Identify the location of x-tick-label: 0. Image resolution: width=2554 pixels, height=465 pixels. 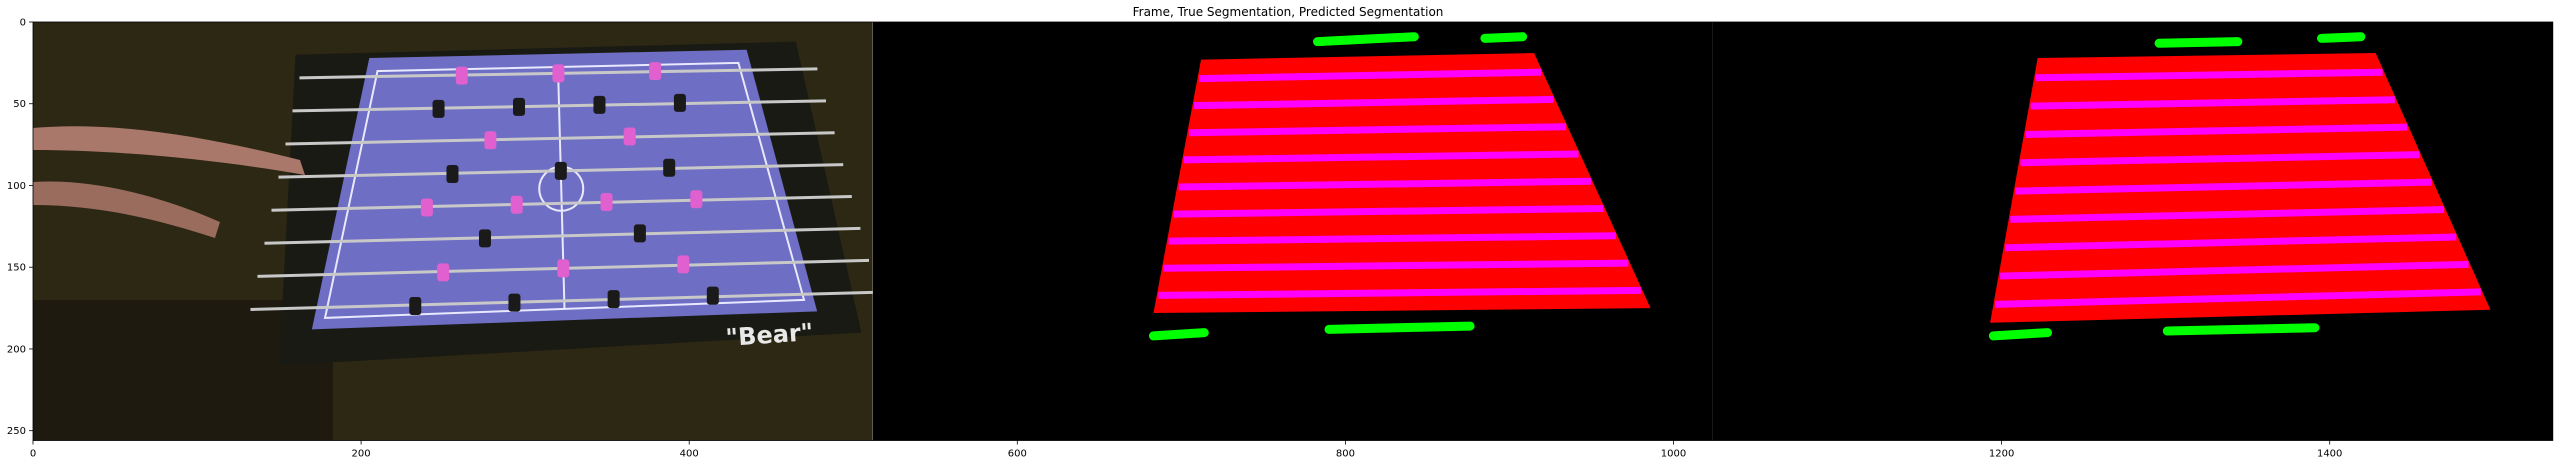
(33, 454).